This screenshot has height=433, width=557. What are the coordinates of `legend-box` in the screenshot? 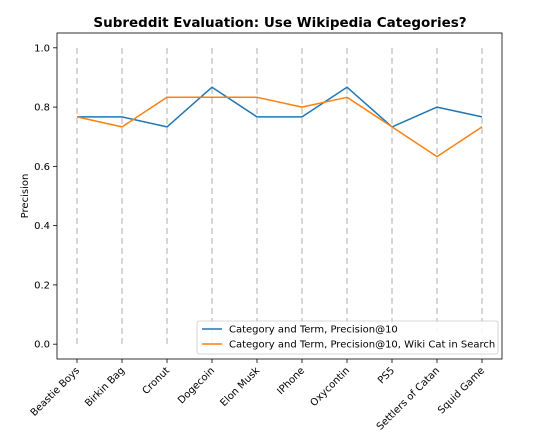 It's located at (347, 337).